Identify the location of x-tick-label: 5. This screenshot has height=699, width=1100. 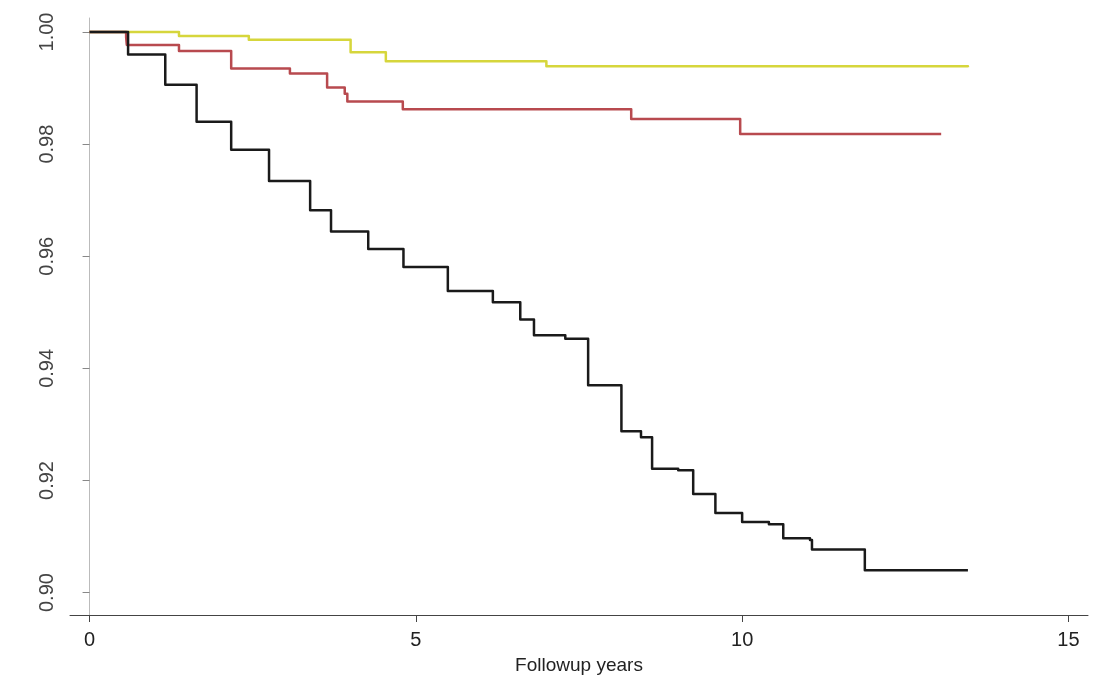
(416, 639).